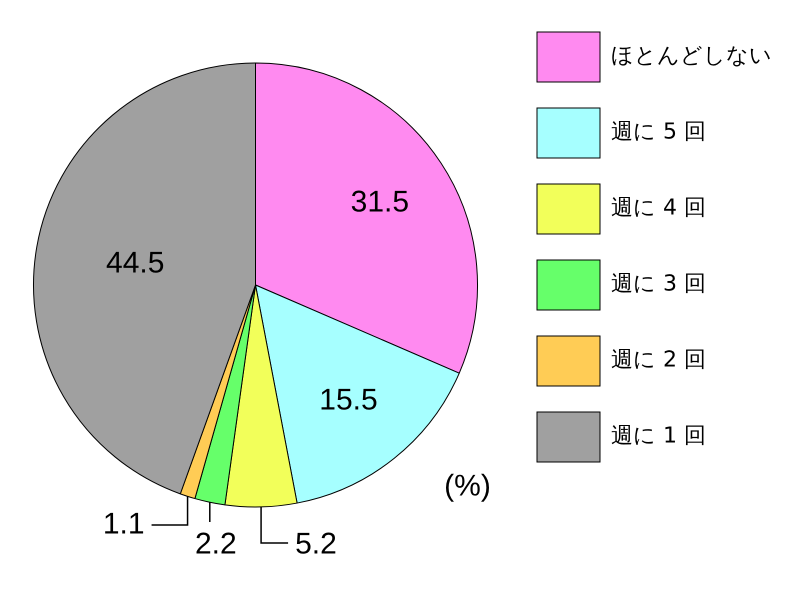 This screenshot has height=600, width=800. I want to click on legend-label: 週に 4 回, so click(658, 208).